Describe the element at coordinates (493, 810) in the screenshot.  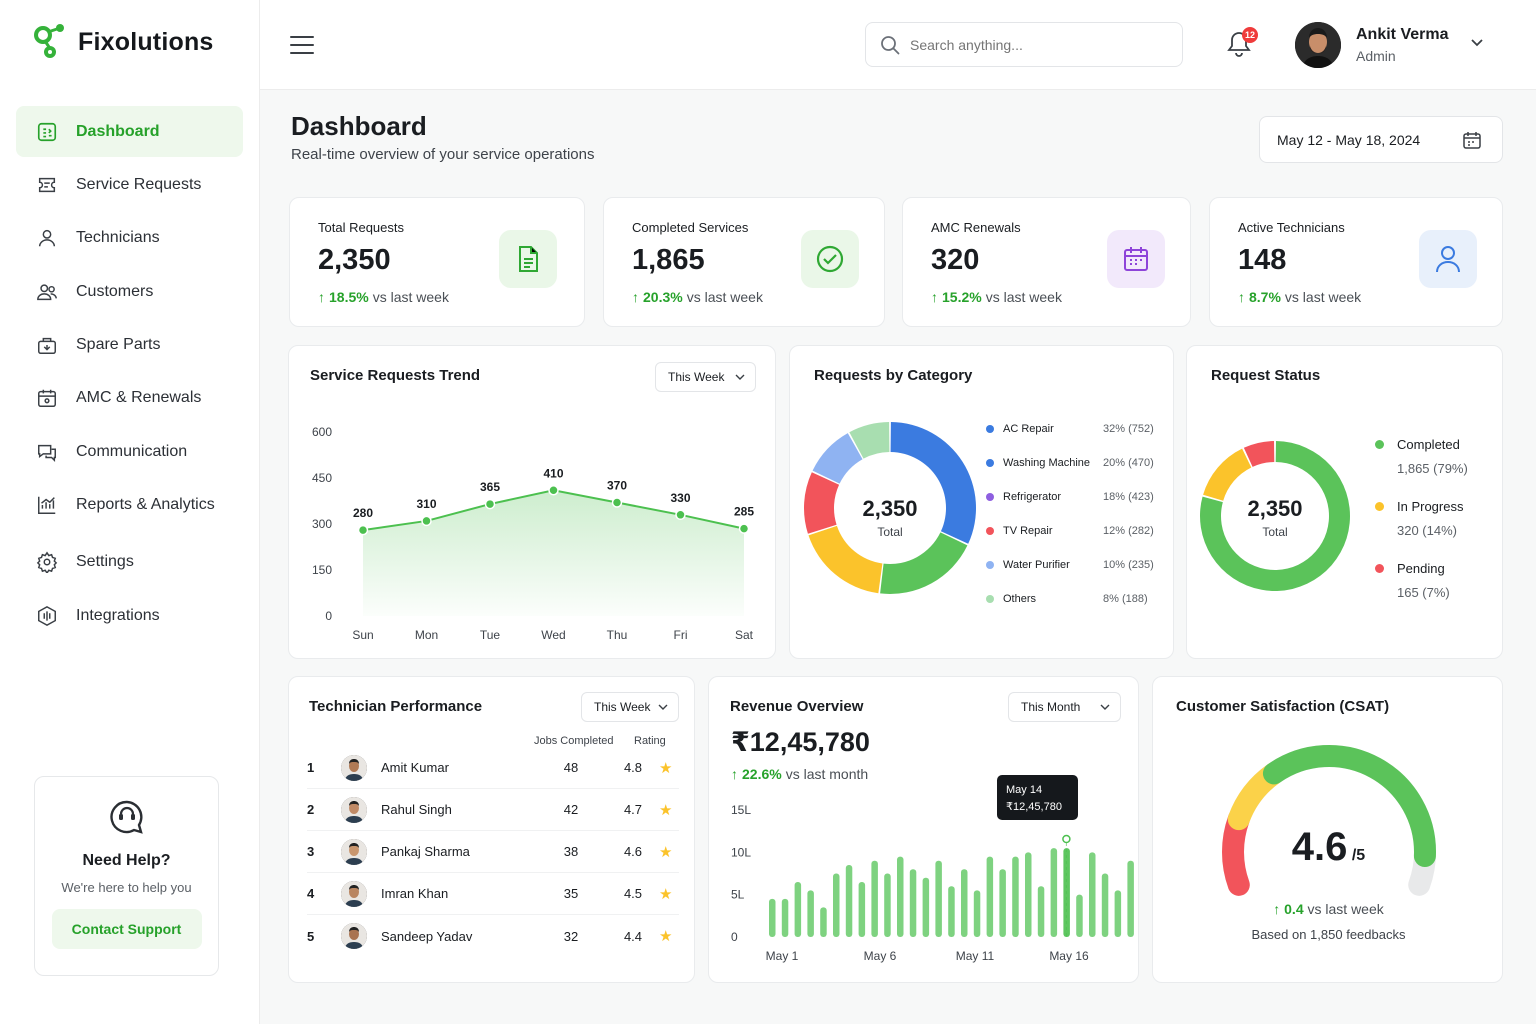
I see `table-row: 2 Rahul Singh 42 4.7 ★` at that location.